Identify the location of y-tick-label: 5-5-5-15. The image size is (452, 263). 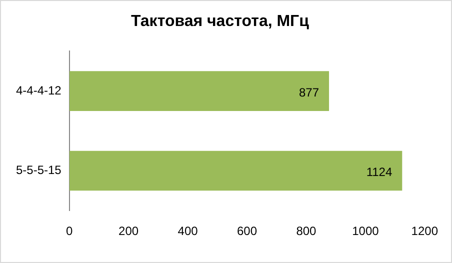
(39, 170).